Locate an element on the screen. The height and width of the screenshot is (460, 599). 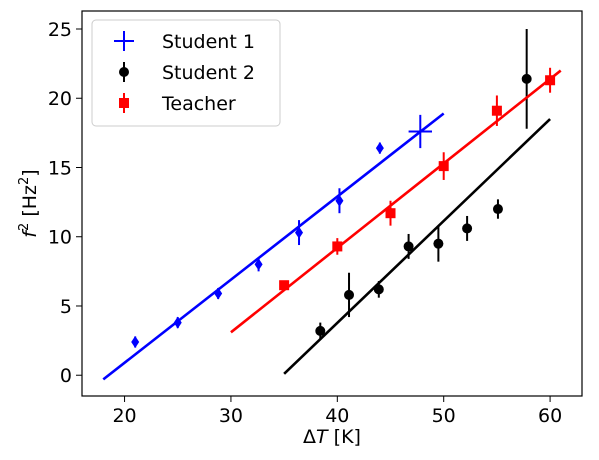
x-axis-label: ΔT [K] is located at coordinates (332, 437).